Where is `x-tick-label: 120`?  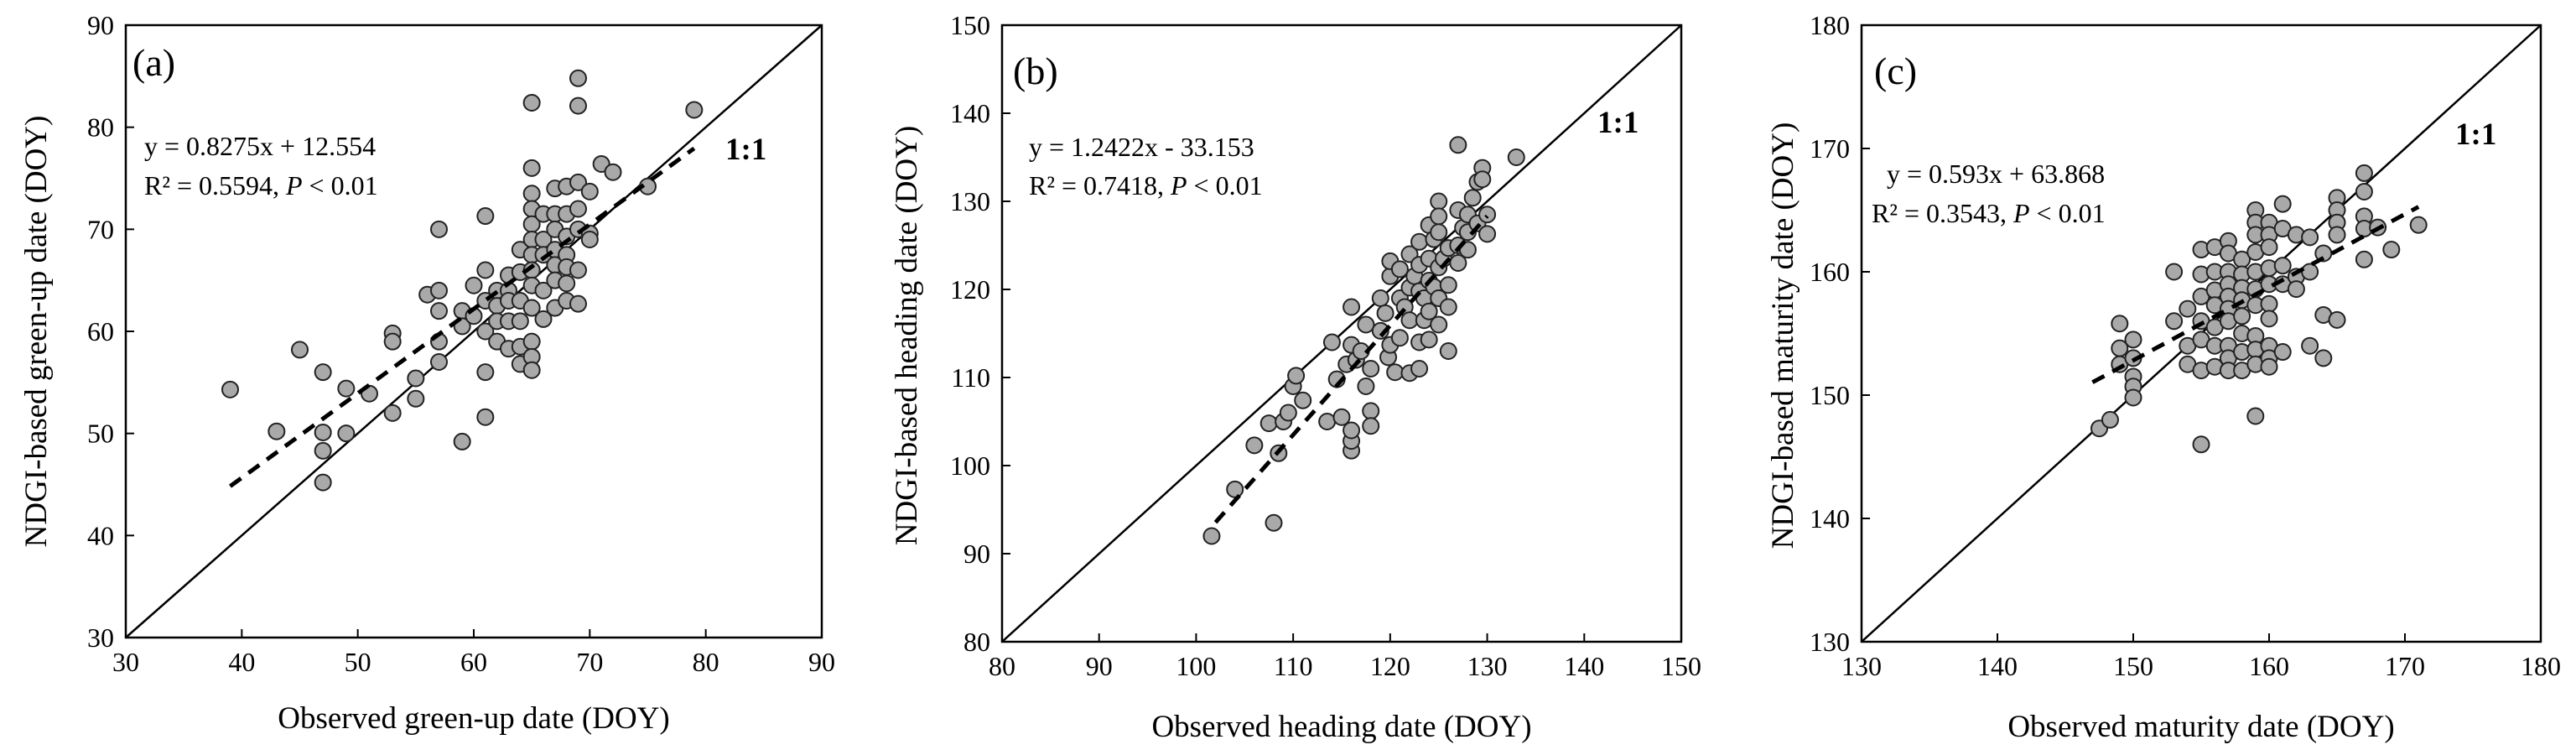 x-tick-label: 120 is located at coordinates (1390, 666).